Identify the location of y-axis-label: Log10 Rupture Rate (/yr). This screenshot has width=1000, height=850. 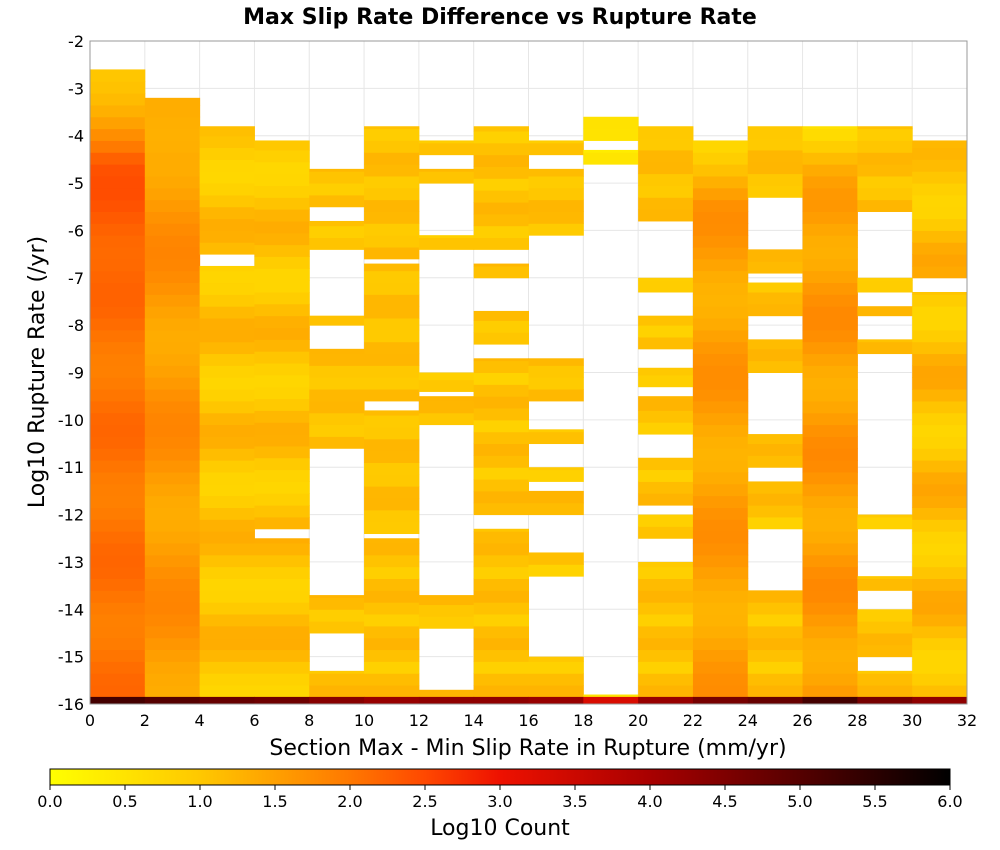
(37, 372).